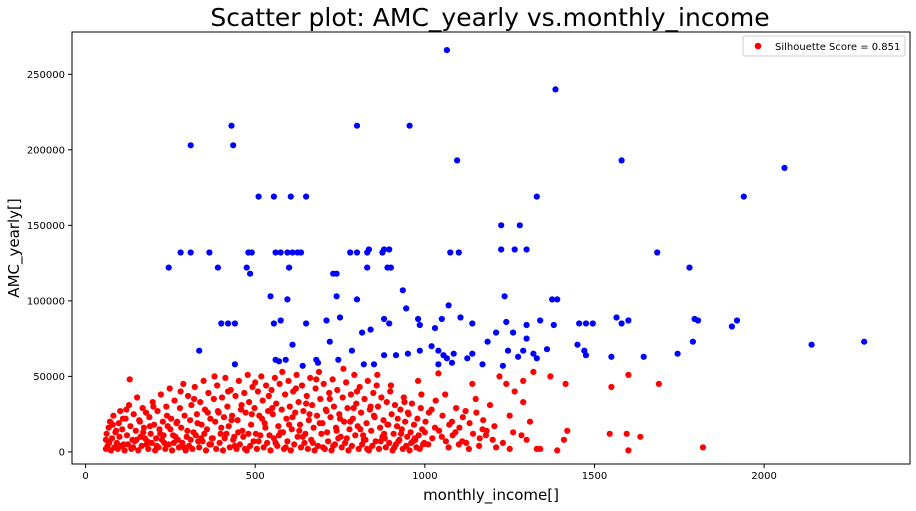 Image resolution: width=916 pixels, height=511 pixels. What do you see at coordinates (46, 226) in the screenshot?
I see `y-tick-label: 150000` at bounding box center [46, 226].